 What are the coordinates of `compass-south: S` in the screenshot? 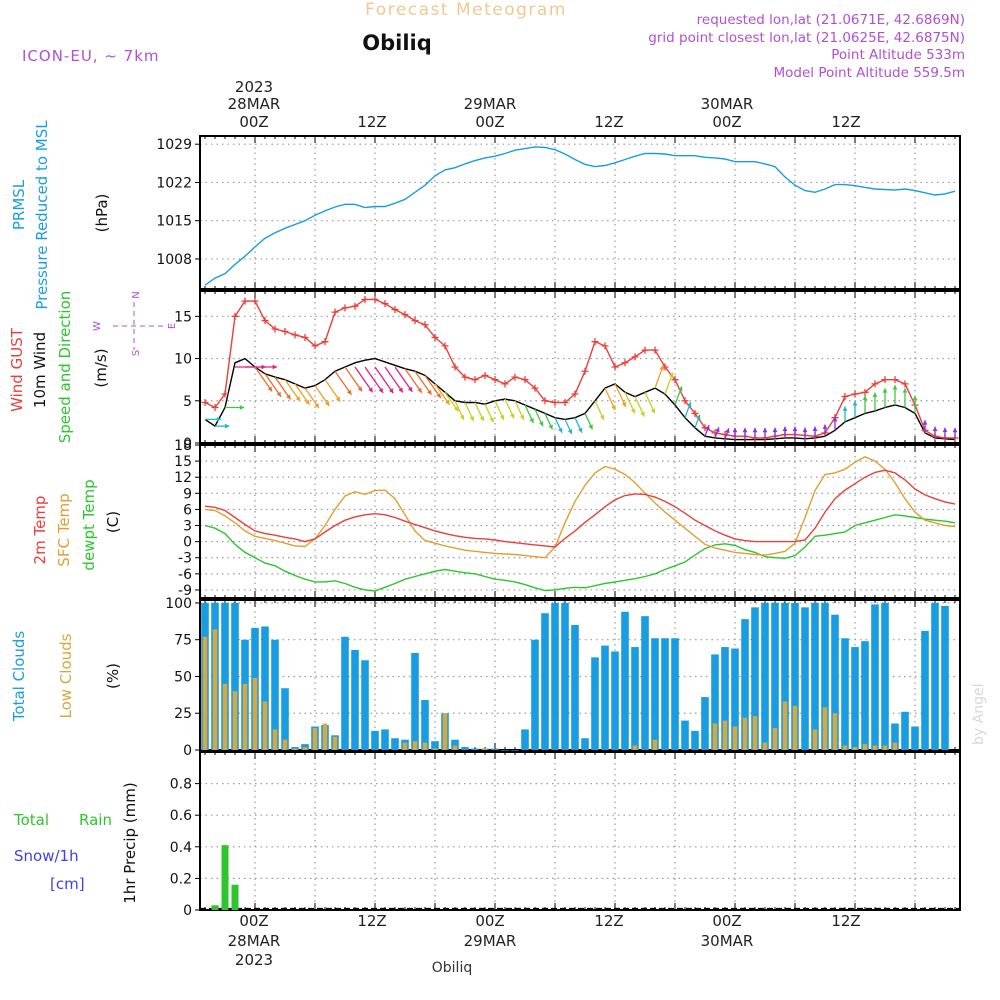 It's located at (136, 353).